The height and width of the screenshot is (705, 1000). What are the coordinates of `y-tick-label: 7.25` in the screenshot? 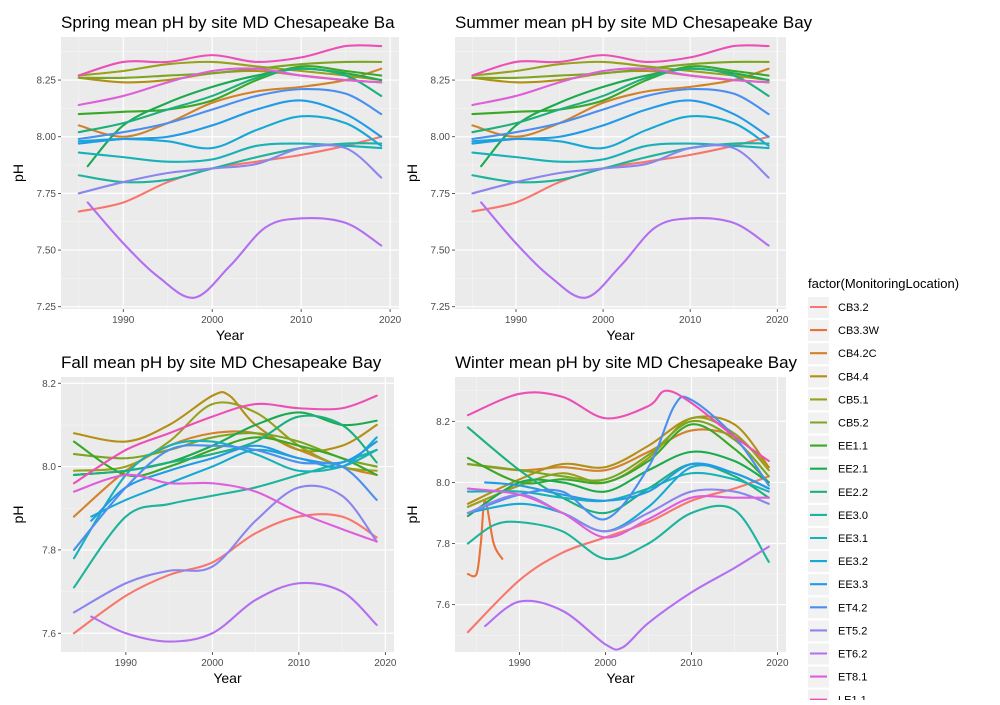 It's located at (47, 307).